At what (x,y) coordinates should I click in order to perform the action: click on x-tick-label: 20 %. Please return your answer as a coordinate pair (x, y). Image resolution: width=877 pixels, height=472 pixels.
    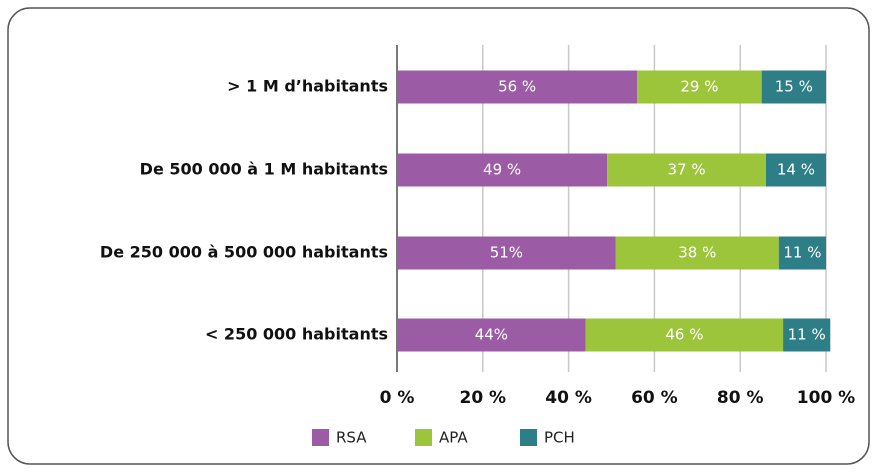
    Looking at the image, I should click on (482, 398).